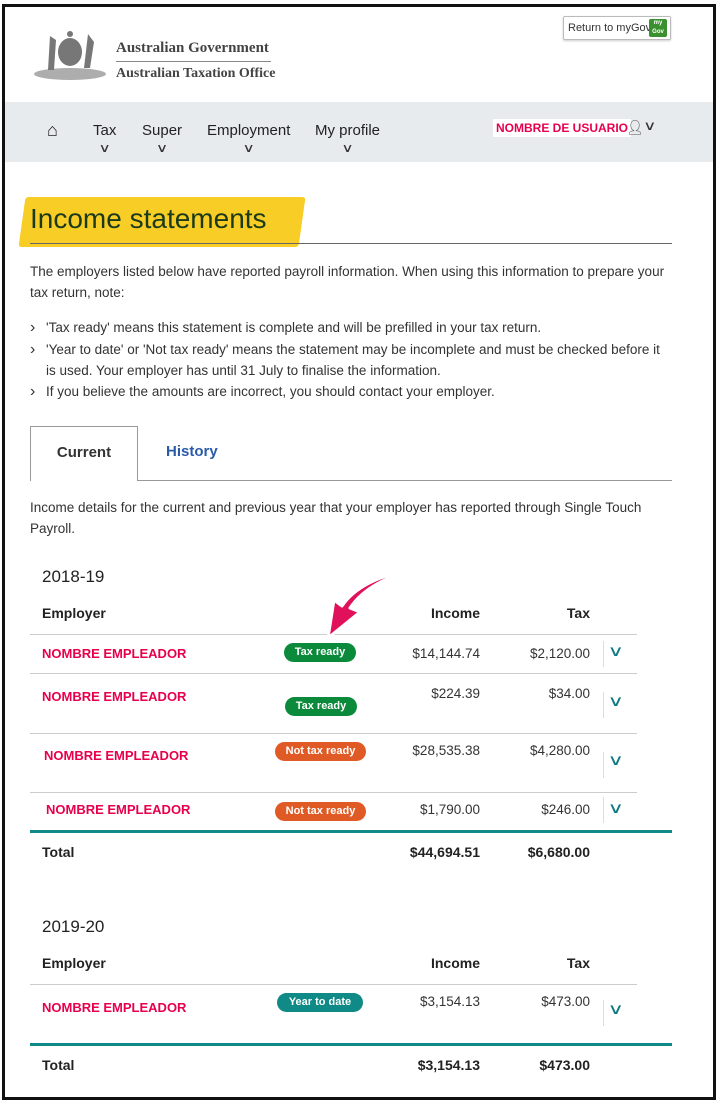  What do you see at coordinates (562, 128) in the screenshot?
I see `user-name: NOMBRE DE USUARIO` at bounding box center [562, 128].